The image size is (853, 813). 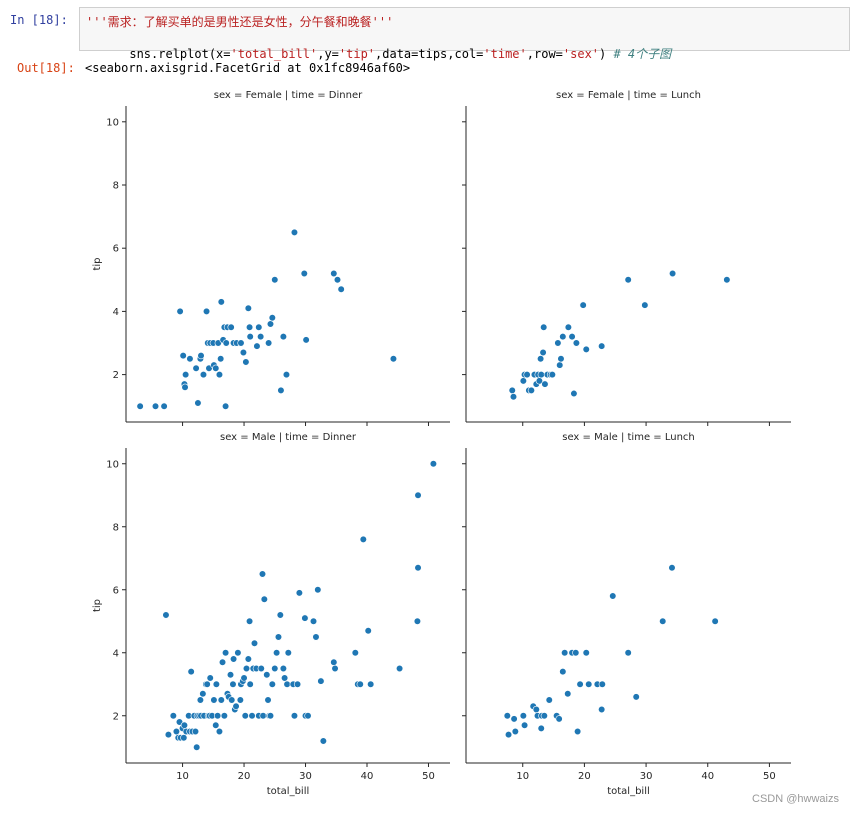 I want to click on input-prompt: In [18]:, so click(x=39, y=20).